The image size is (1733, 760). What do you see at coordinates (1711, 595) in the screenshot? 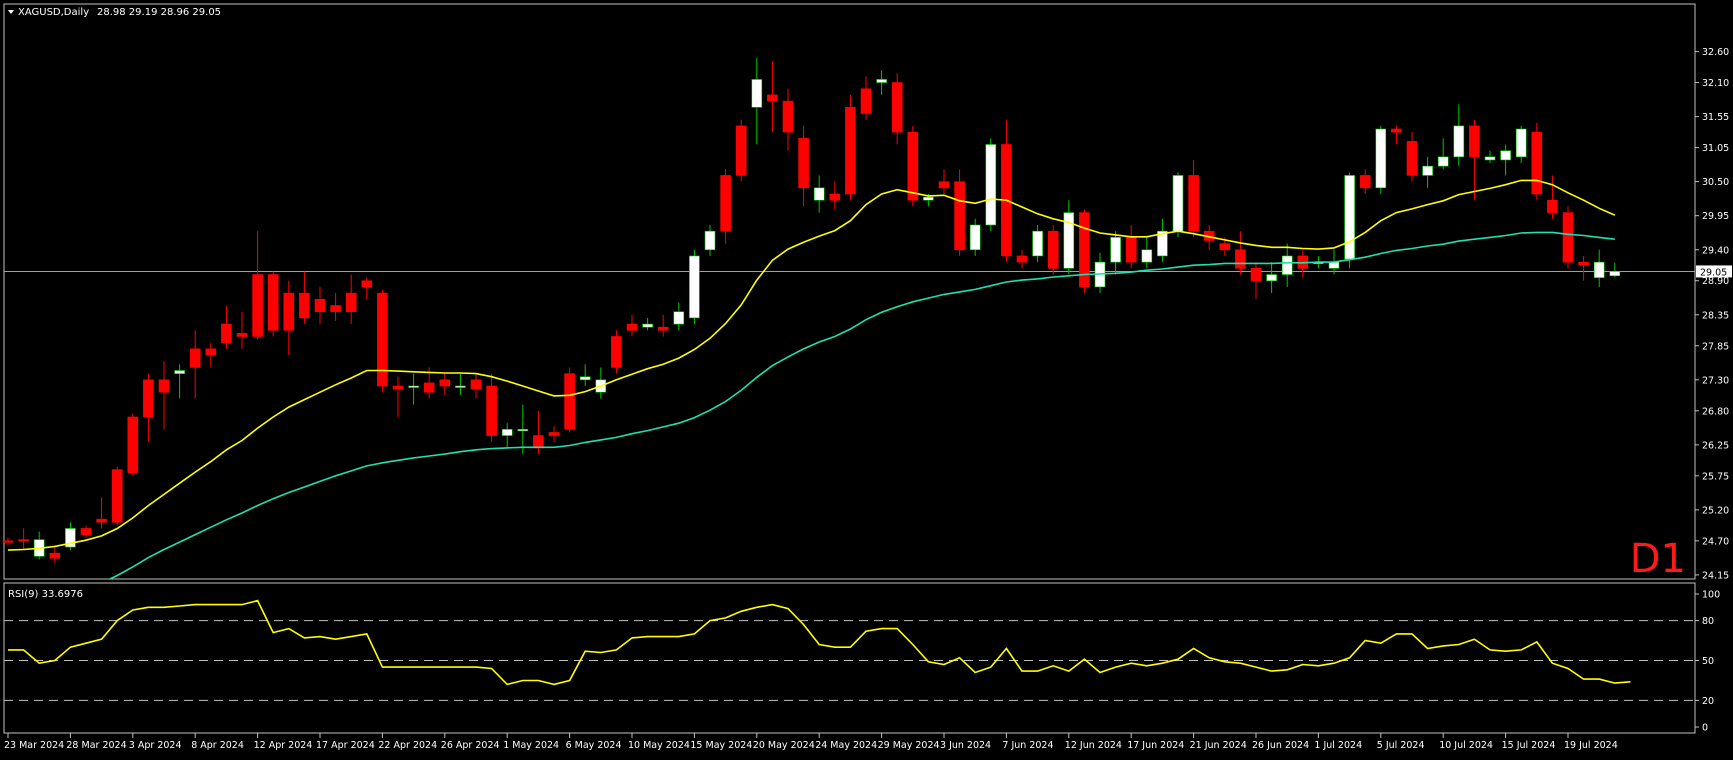
I see `rsi-tick-label: 100` at bounding box center [1711, 595].